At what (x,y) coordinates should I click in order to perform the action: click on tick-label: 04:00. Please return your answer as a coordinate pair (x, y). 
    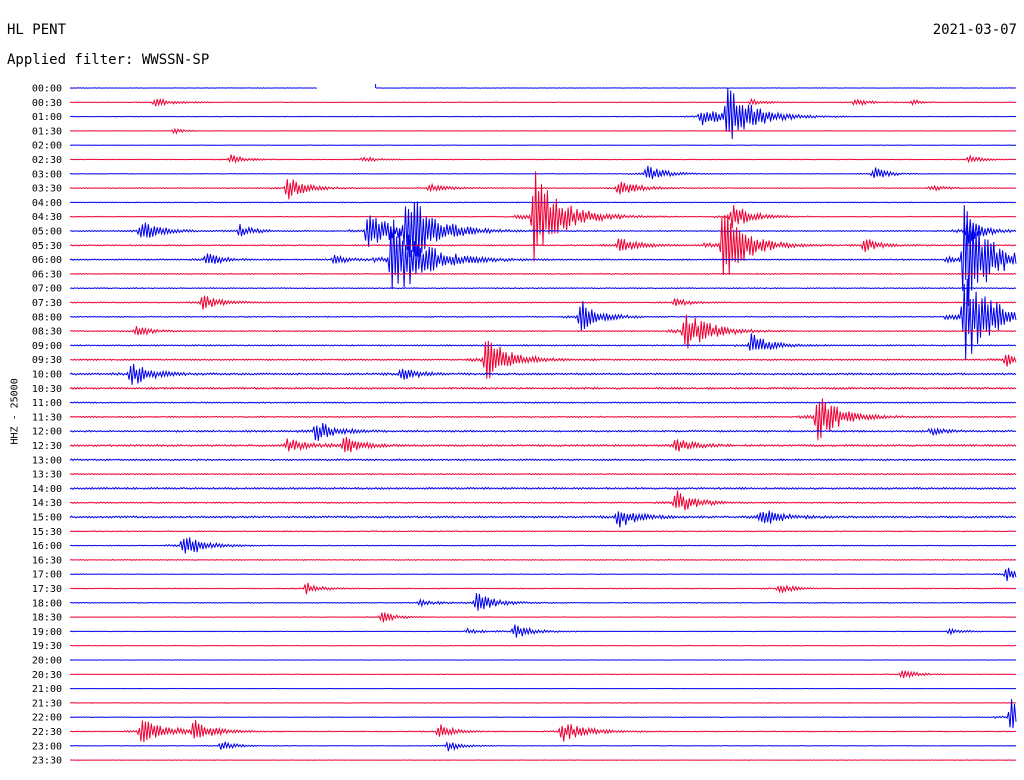
    Looking at the image, I should click on (47, 203).